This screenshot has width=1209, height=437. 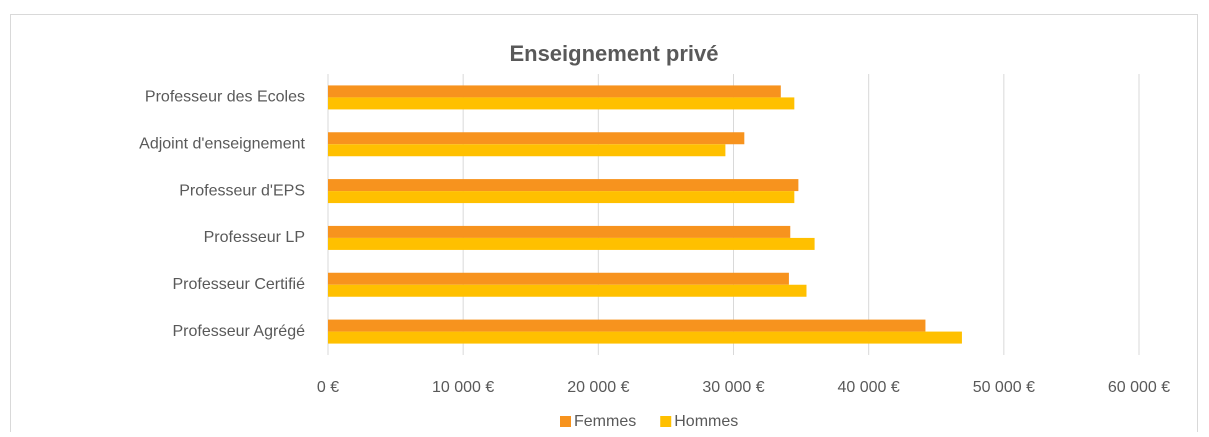 I want to click on x-tick-label: 20 000 €, so click(x=598, y=387).